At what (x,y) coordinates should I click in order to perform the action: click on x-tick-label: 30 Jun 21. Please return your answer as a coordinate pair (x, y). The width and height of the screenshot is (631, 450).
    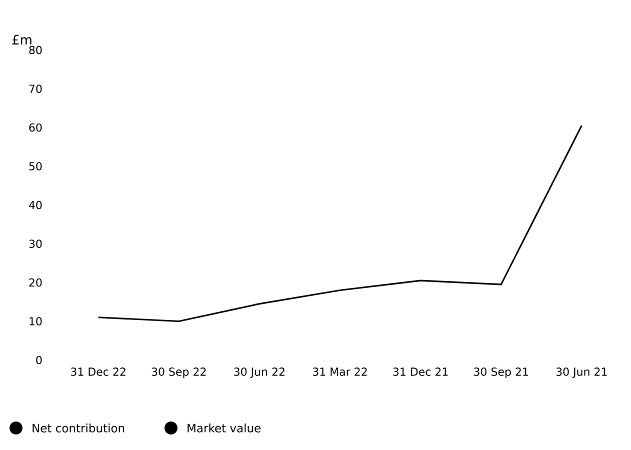
    Looking at the image, I should click on (581, 373).